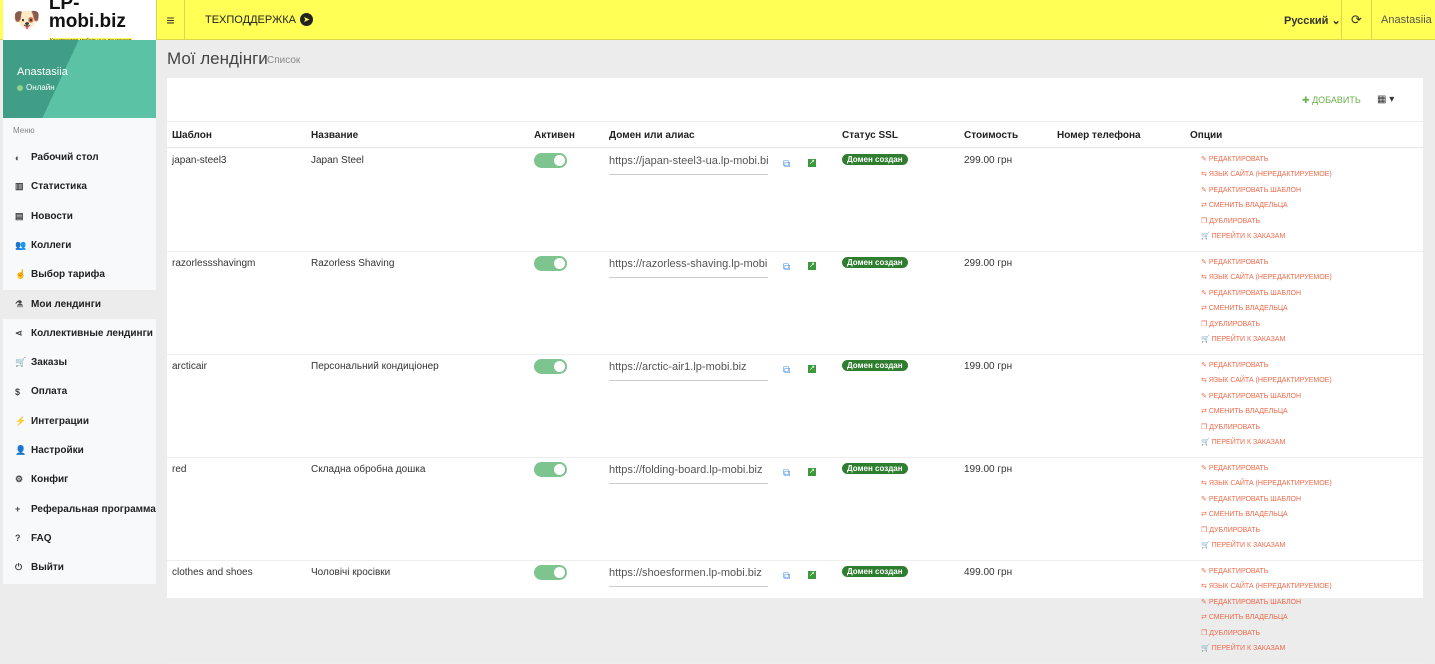 This screenshot has height=664, width=1435. Describe the element at coordinates (199, 160) in the screenshot. I see `template-cell: japan-steel3` at that location.